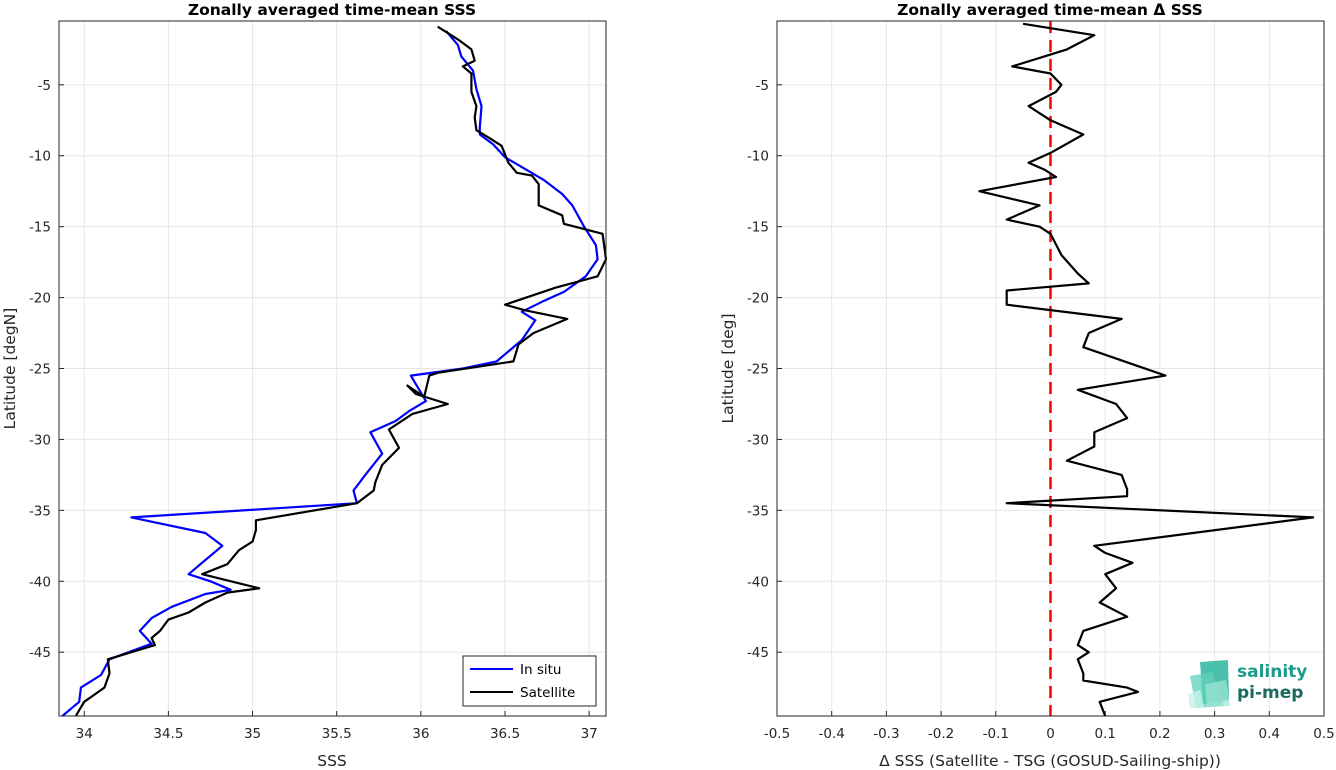 Image resolution: width=1336 pixels, height=770 pixels. Describe the element at coordinates (941, 734) in the screenshot. I see `x-tick-label: -0.2` at that location.